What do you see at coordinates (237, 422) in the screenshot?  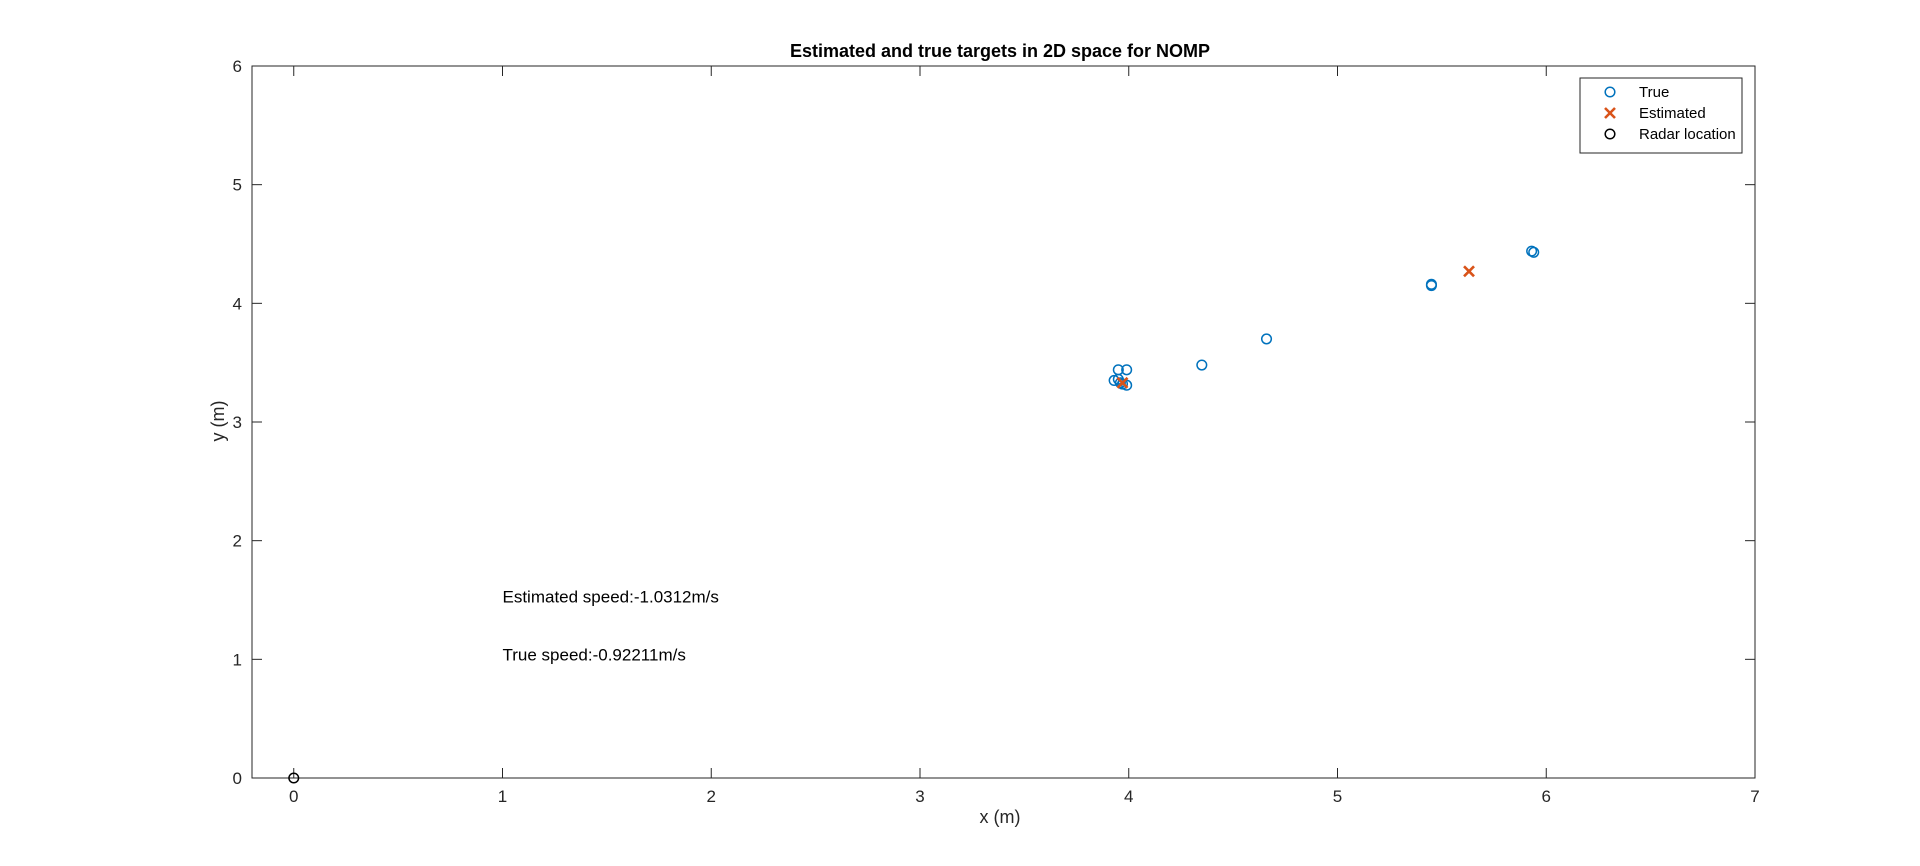 I see `y-tick-label: 3` at bounding box center [237, 422].